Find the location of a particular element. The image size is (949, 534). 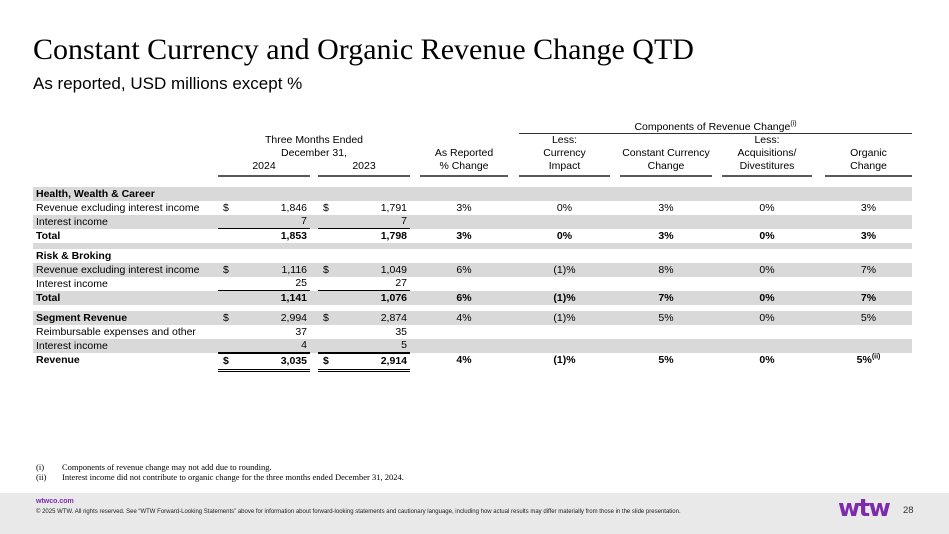

value-2023: 1,798 is located at coordinates (393, 236).